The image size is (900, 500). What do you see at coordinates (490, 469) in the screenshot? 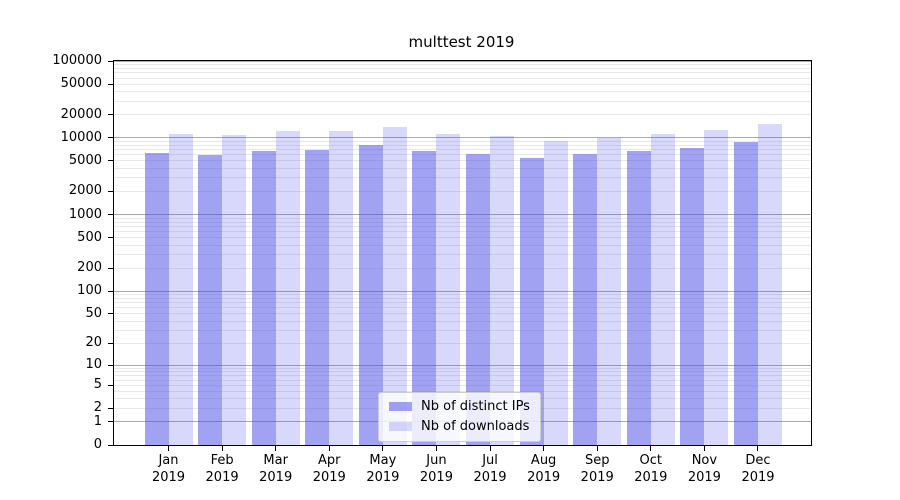
I see `x-tick-label: Jul 2019` at bounding box center [490, 469].